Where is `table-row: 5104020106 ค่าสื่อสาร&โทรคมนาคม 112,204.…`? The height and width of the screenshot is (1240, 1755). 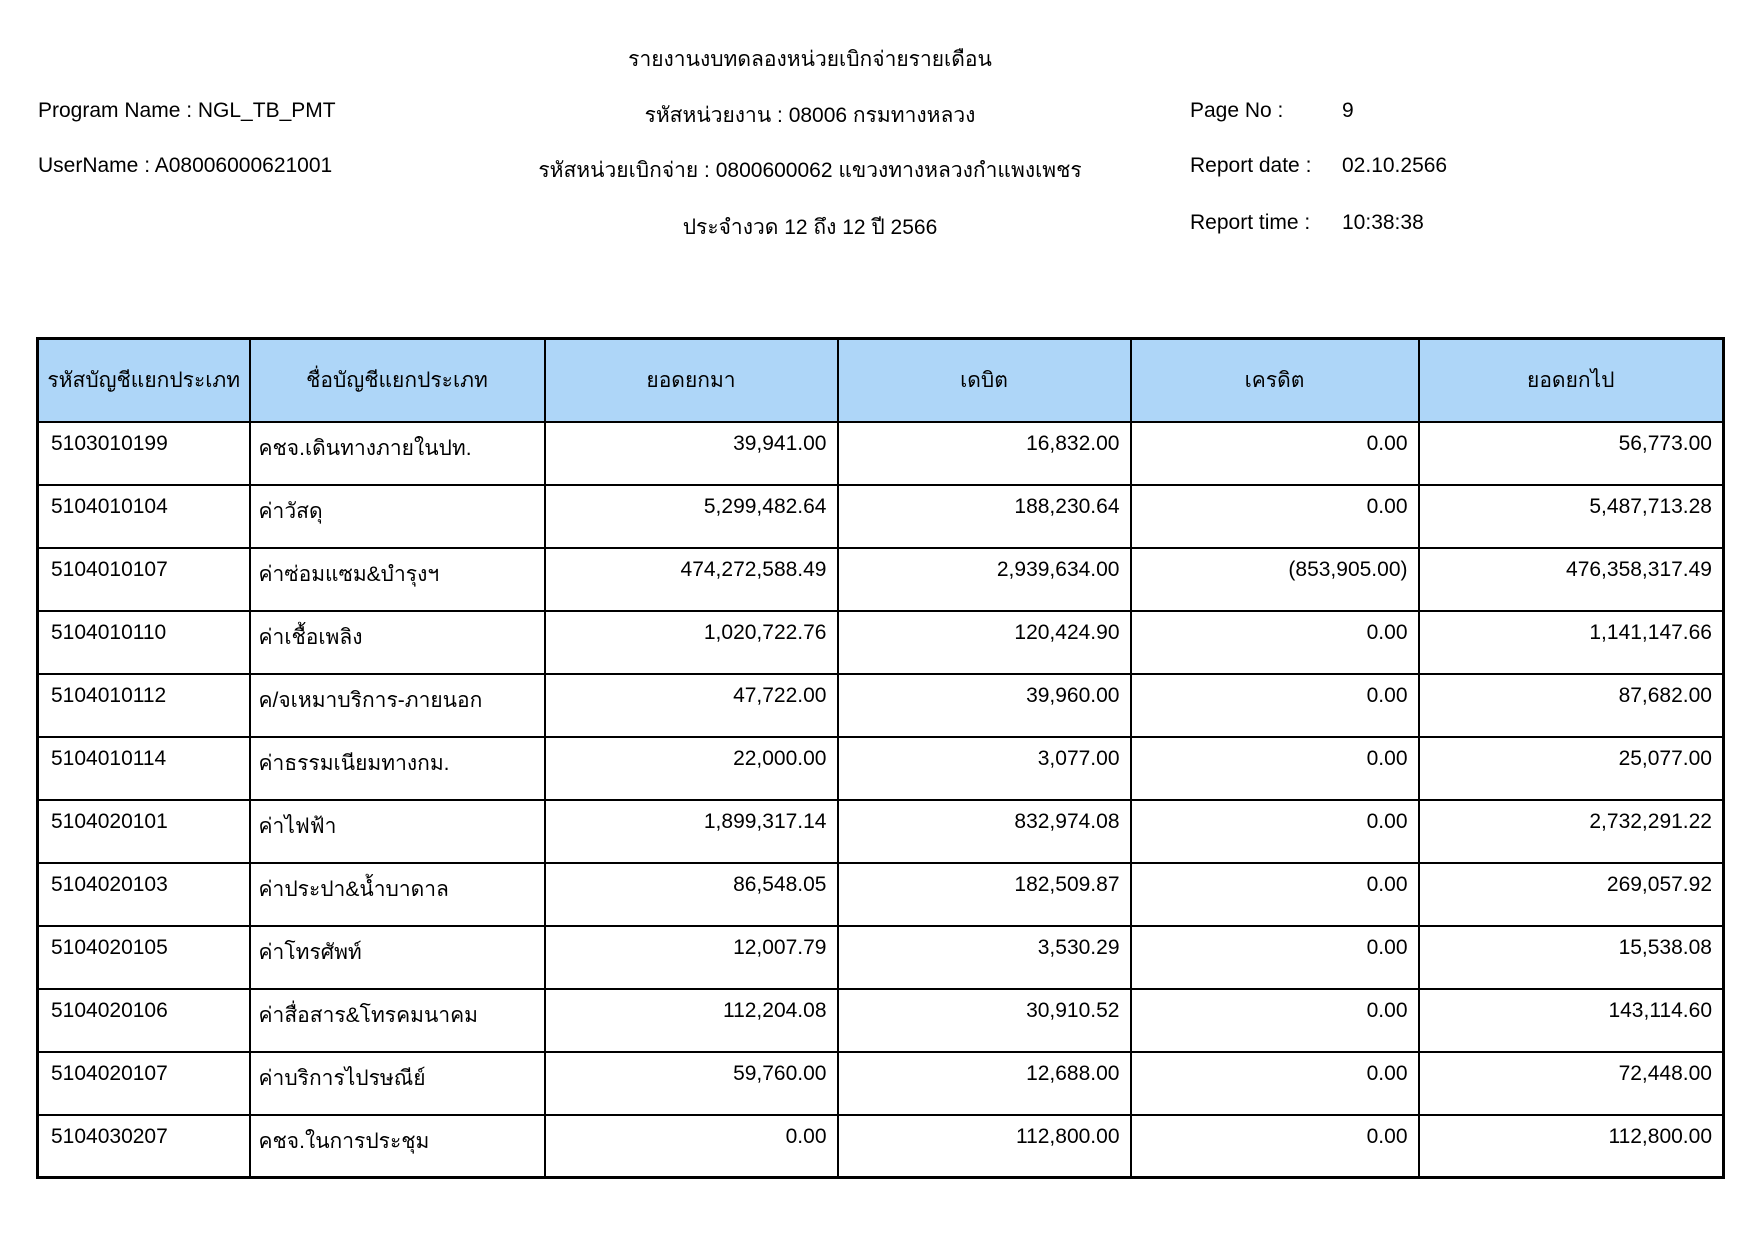 table-row: 5104020106 ค่าสื่อสาร&โทรคมนาคม 112,204.… is located at coordinates (880, 1020).